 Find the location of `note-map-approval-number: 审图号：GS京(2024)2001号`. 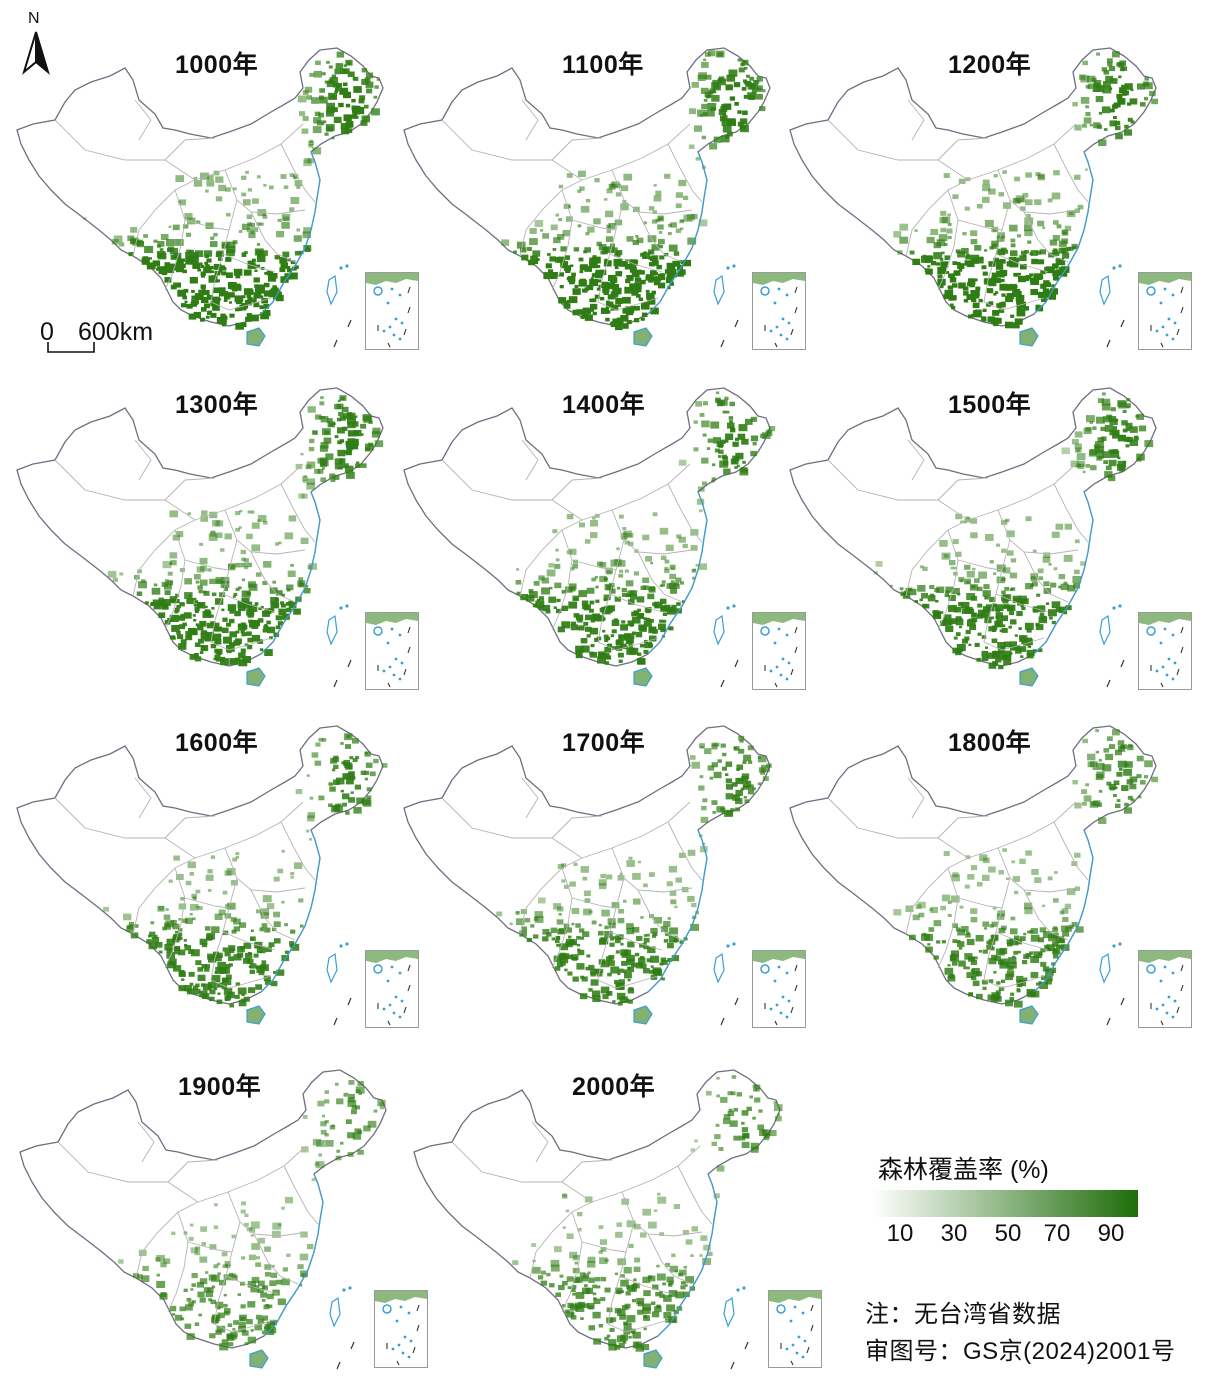

note-map-approval-number: 审图号：GS京(2024)2001号 is located at coordinates (1020, 1351).